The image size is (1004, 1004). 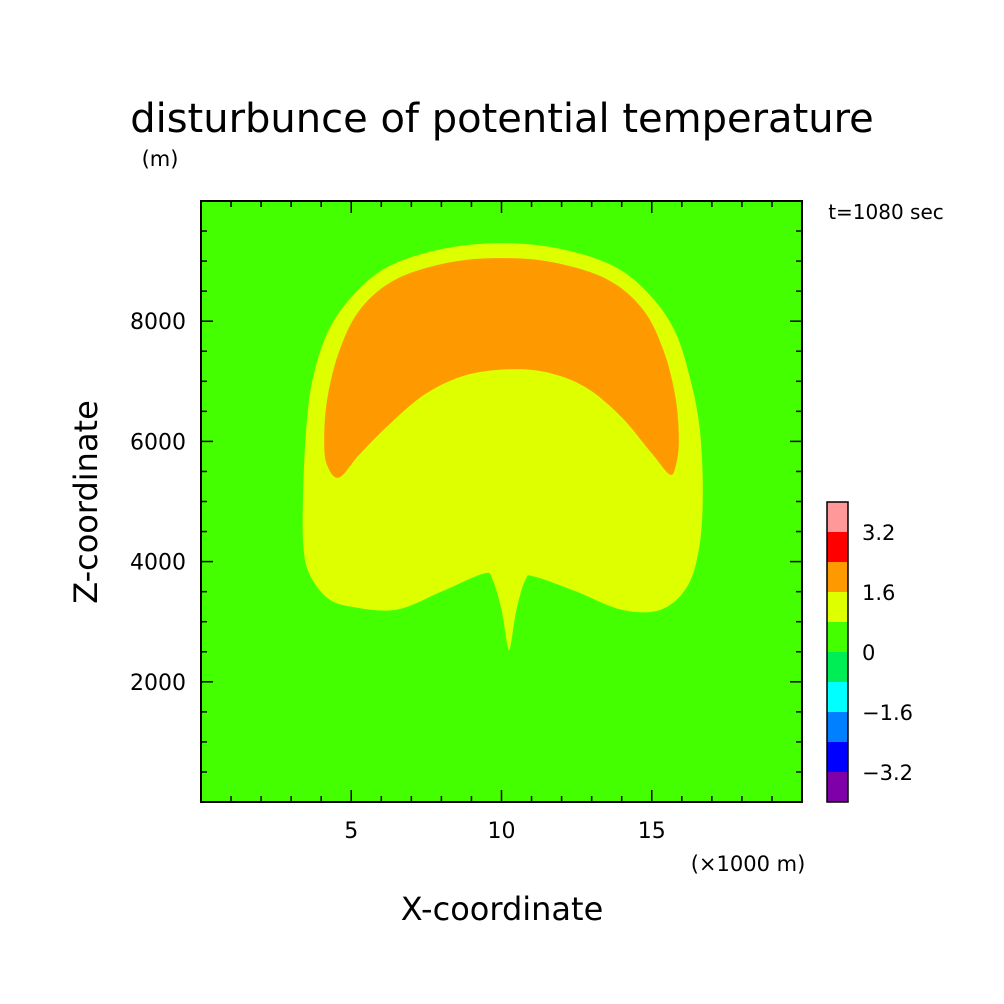 What do you see at coordinates (652, 831) in the screenshot?
I see `x-tick-label: 15` at bounding box center [652, 831].